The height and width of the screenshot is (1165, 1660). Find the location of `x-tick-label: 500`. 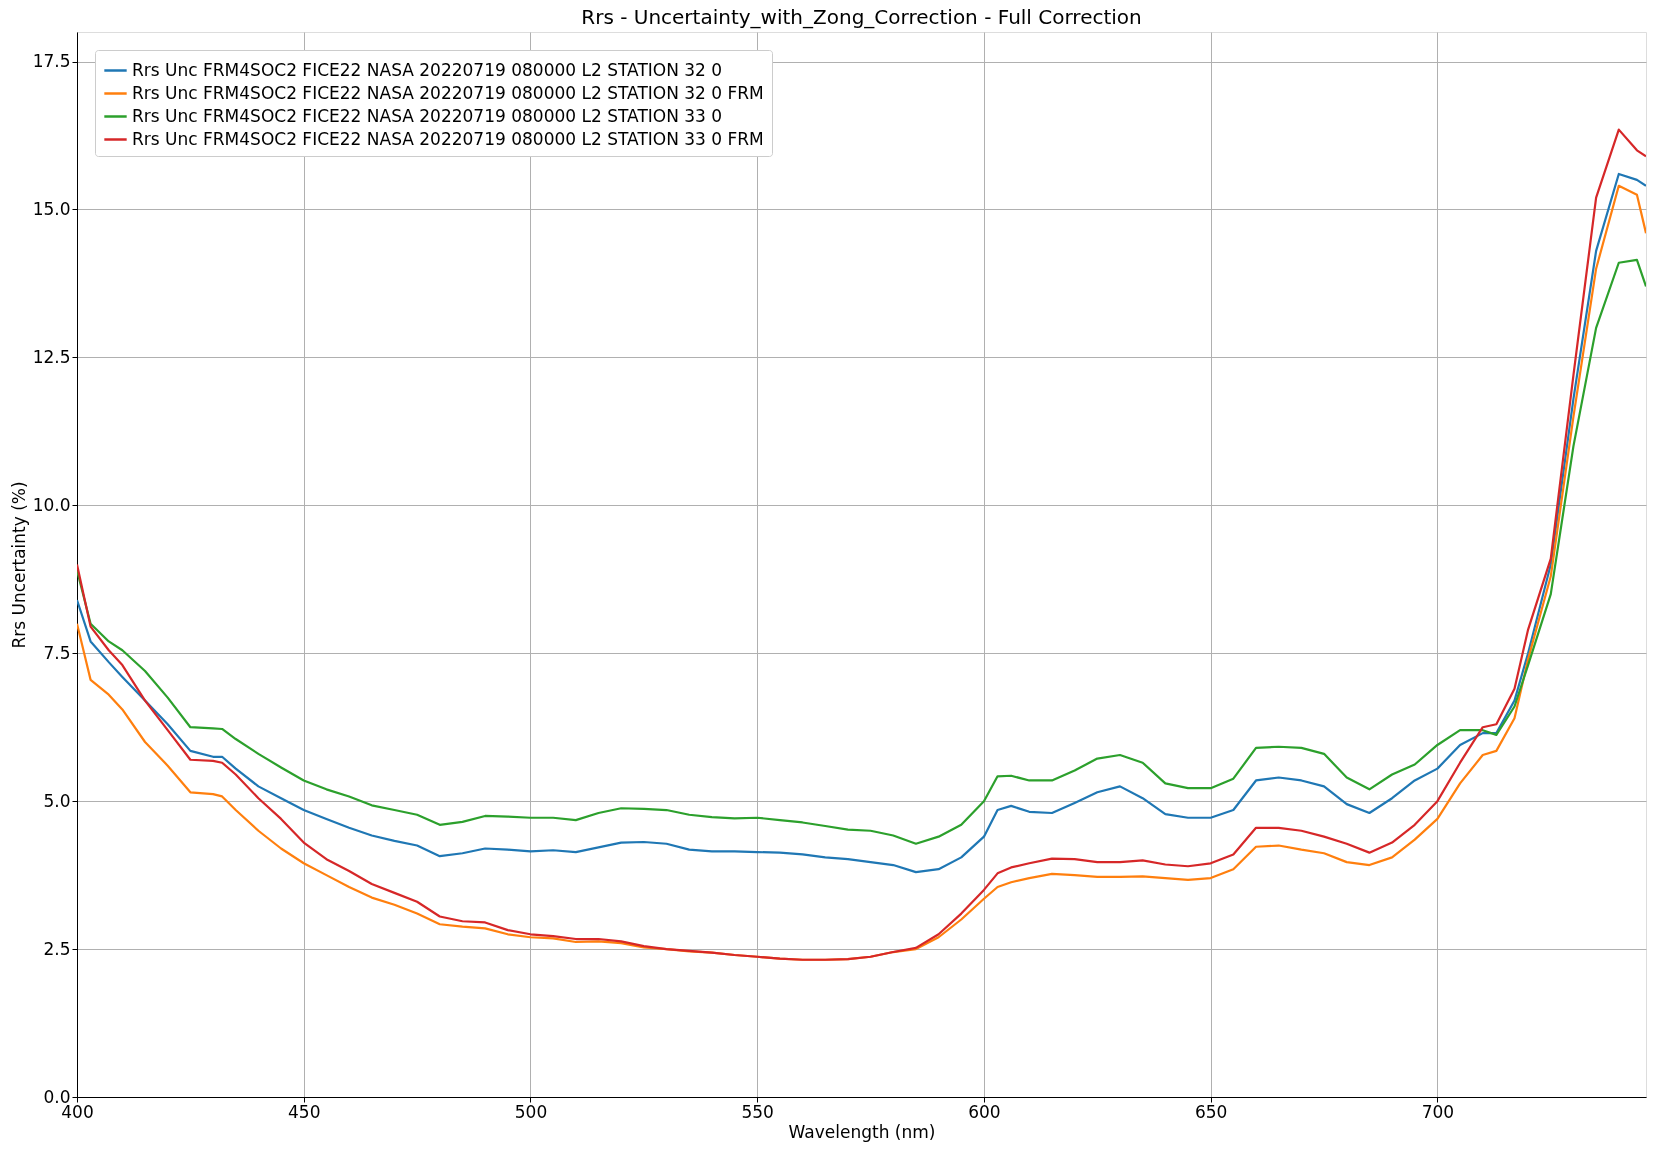

x-tick-label: 500 is located at coordinates (531, 1111).